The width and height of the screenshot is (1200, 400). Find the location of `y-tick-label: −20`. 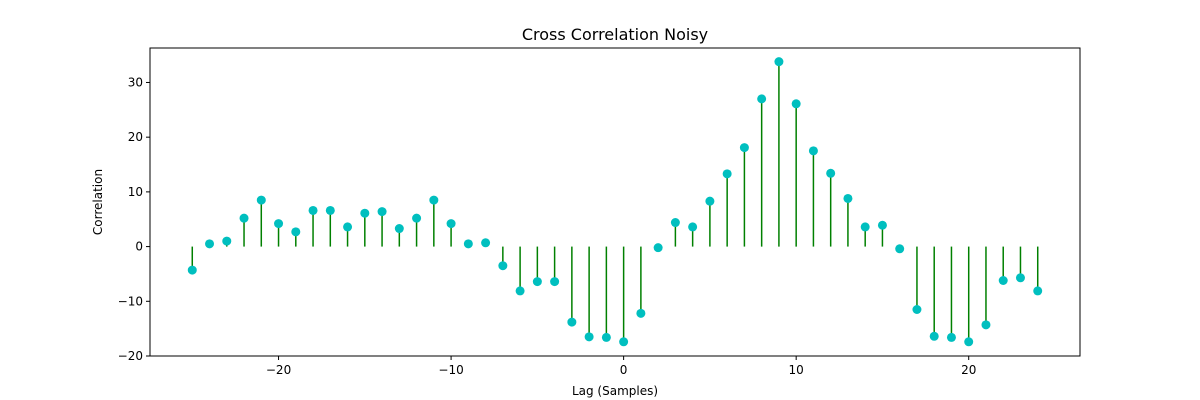

y-tick-label: −20 is located at coordinates (130, 356).